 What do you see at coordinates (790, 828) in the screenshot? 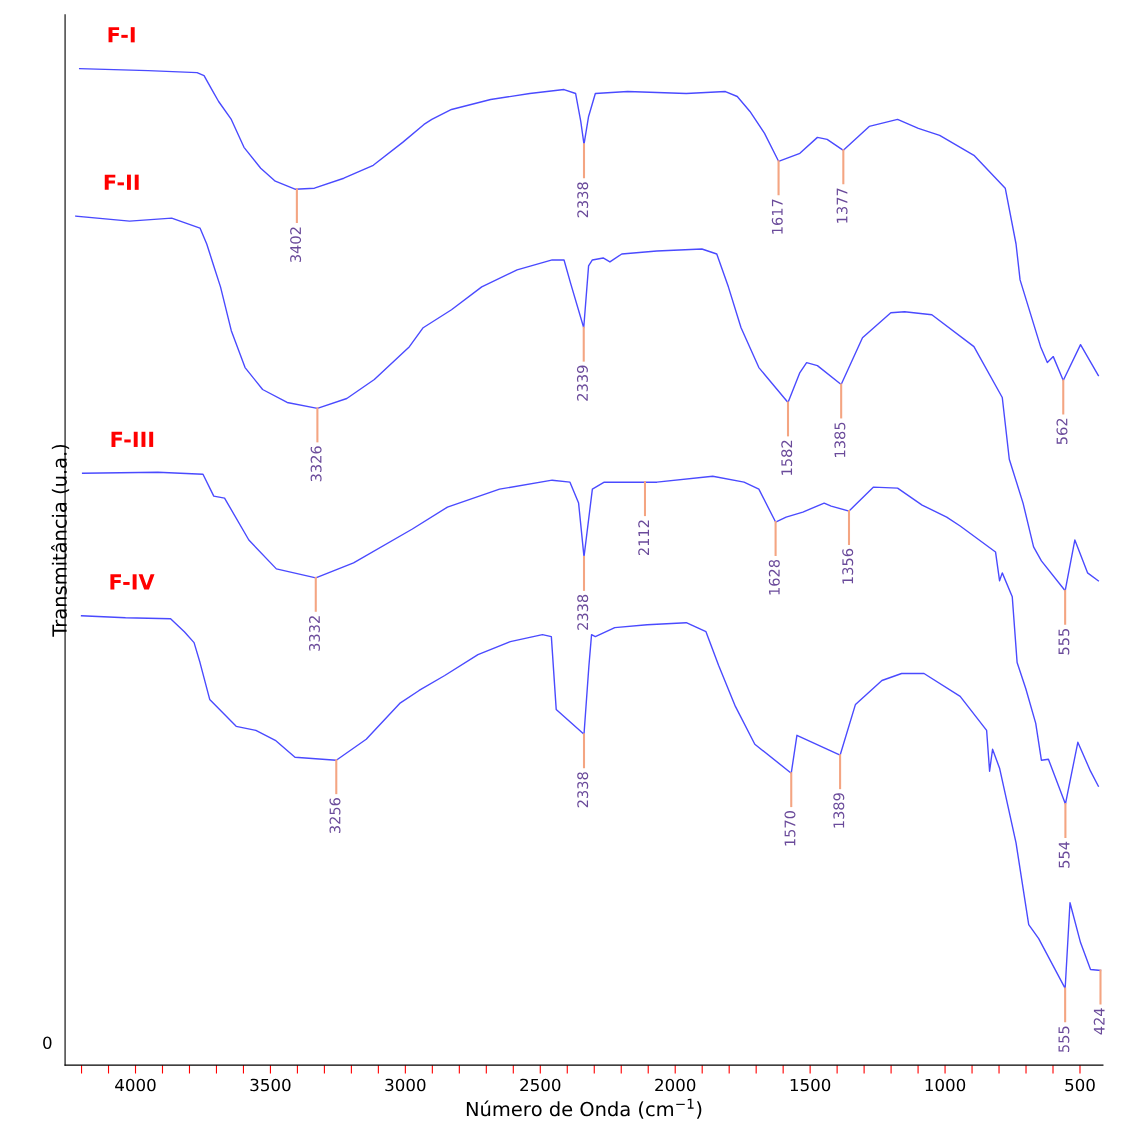
I see `annotation: 1570` at bounding box center [790, 828].